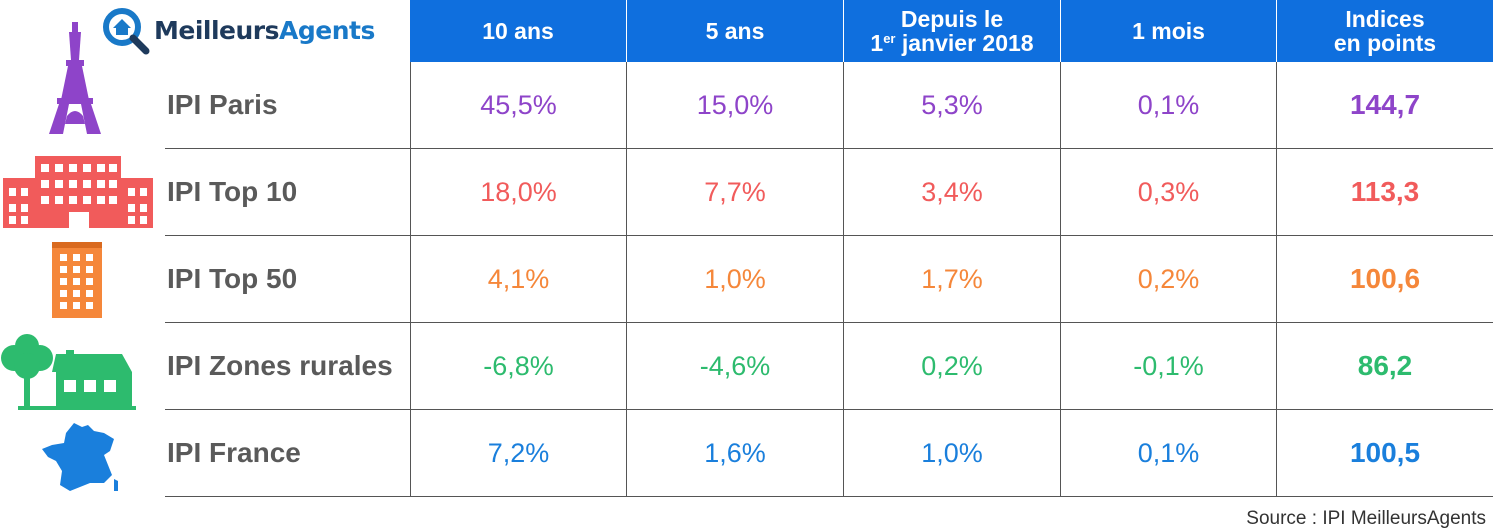 This screenshot has width=1493, height=532. What do you see at coordinates (78, 192) in the screenshot?
I see `large-building-icon` at bounding box center [78, 192].